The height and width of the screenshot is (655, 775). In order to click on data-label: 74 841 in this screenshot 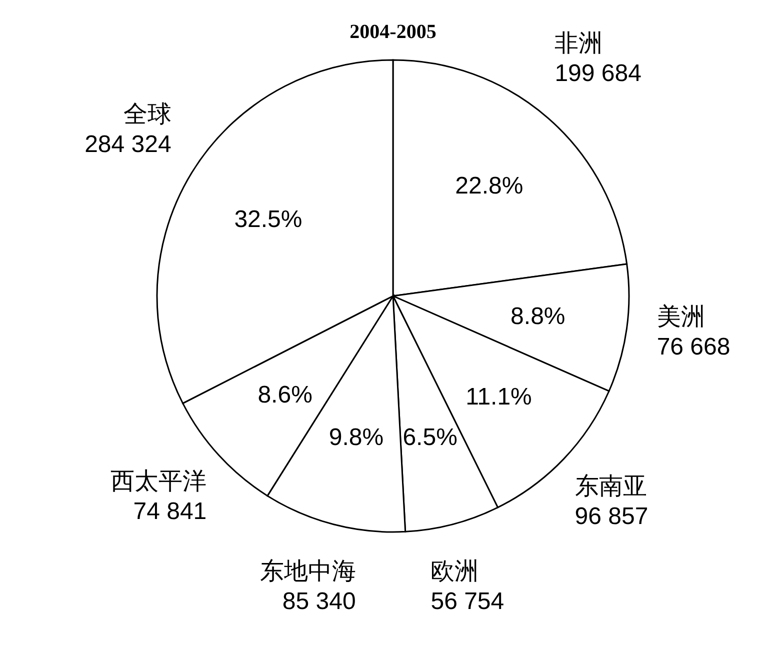, I will do `click(170, 512)`.